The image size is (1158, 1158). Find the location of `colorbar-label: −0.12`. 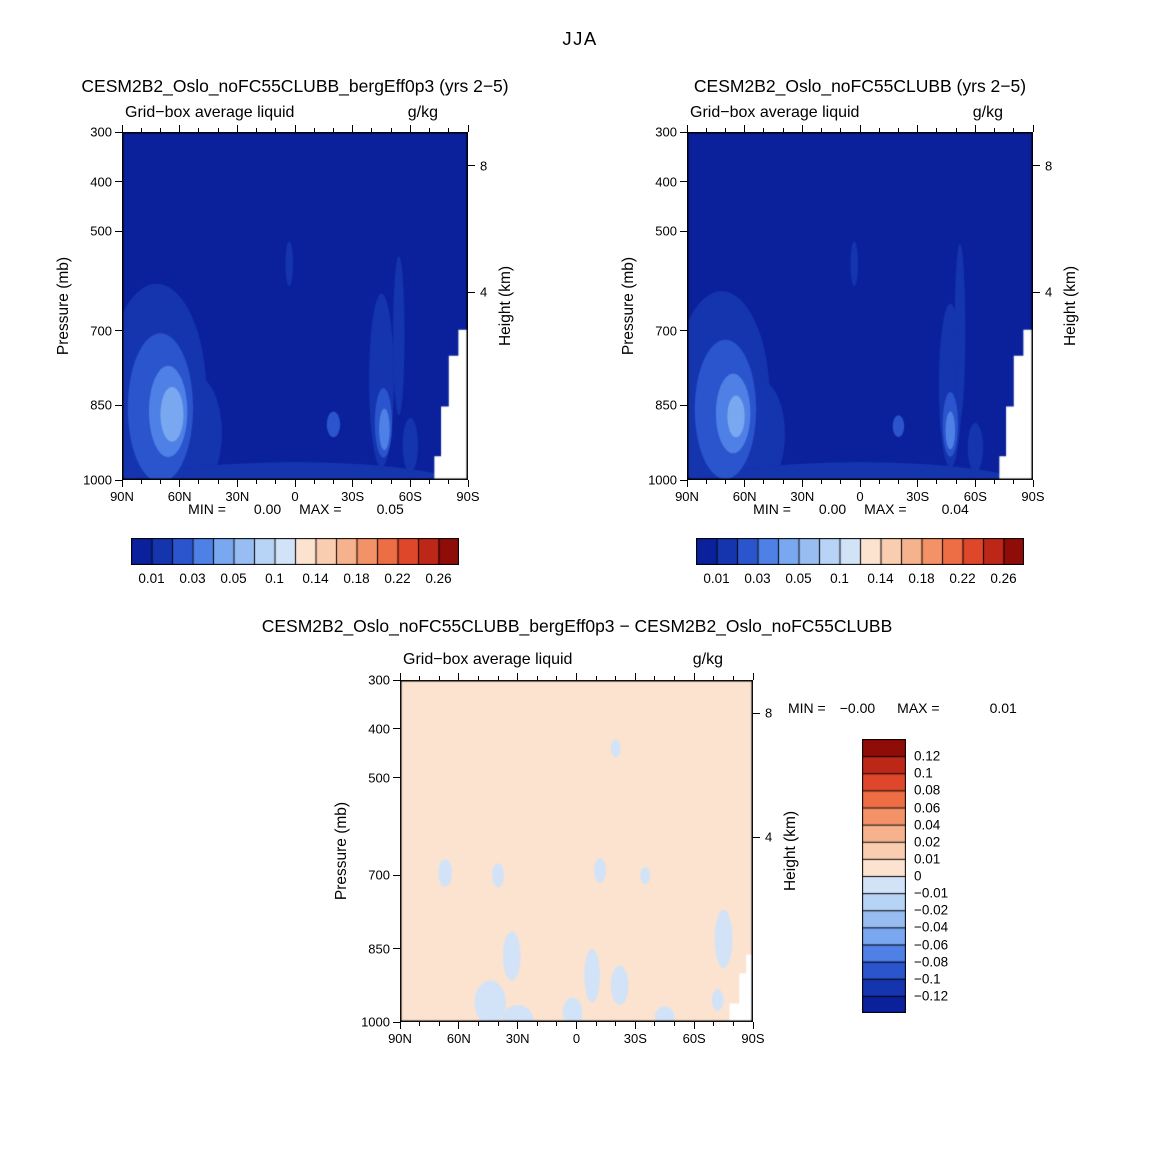

colorbar-label: −0.12 is located at coordinates (931, 996).